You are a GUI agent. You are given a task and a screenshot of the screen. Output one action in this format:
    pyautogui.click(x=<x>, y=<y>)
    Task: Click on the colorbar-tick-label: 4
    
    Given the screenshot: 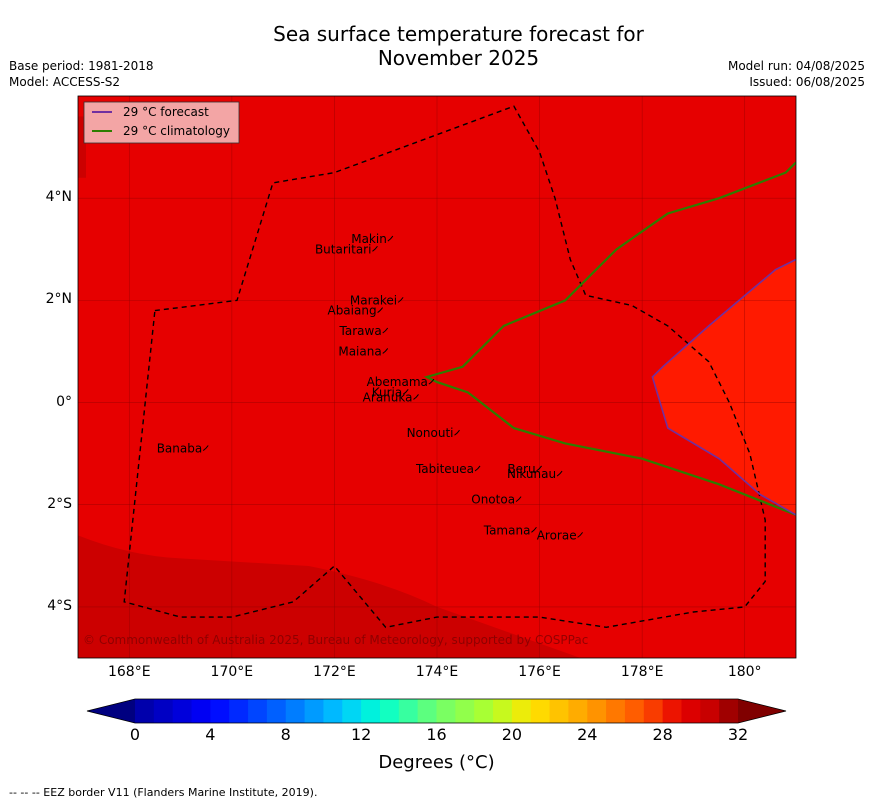 What is the action you would take?
    pyautogui.click(x=210, y=734)
    